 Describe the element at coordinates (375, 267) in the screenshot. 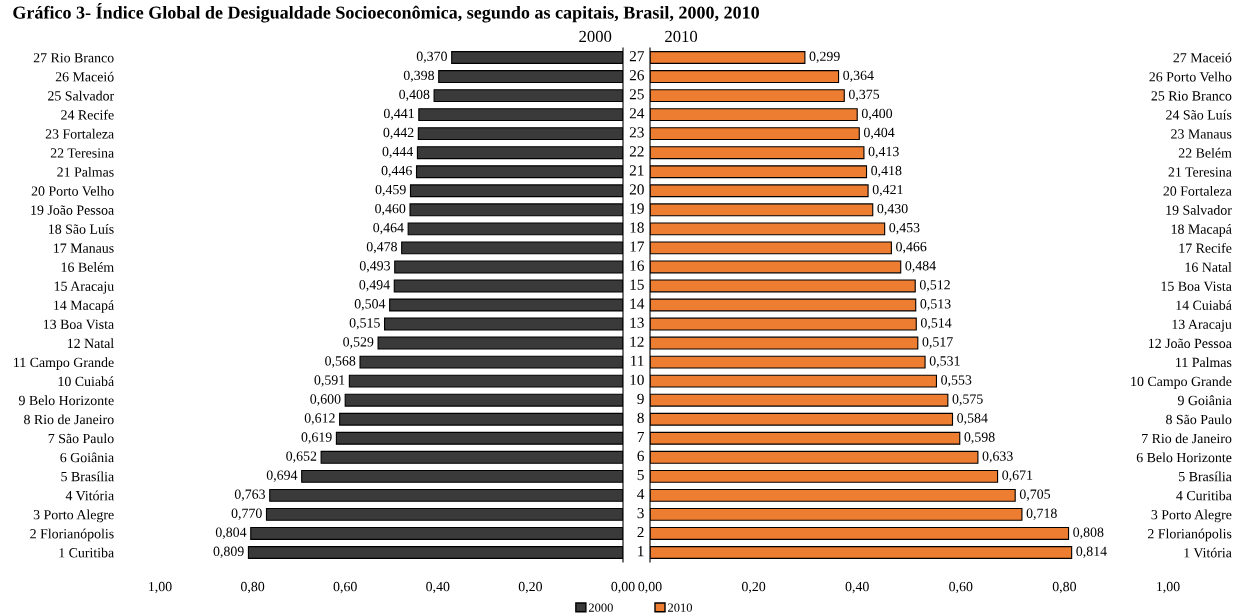

I see `data-label: 0,493` at that location.